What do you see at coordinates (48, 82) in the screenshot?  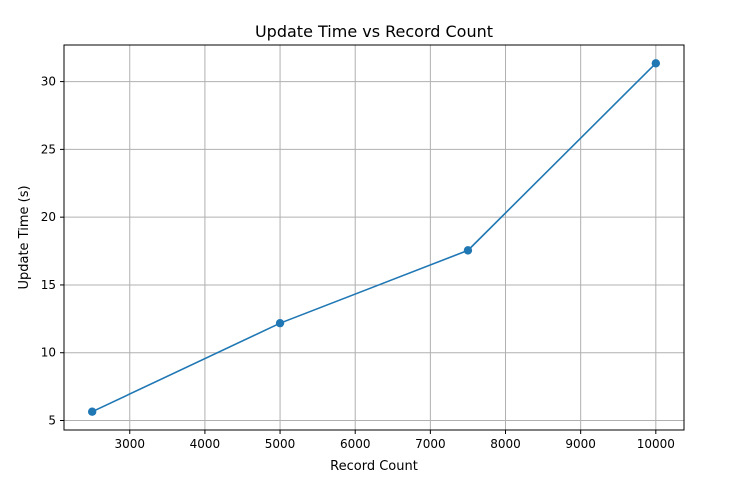 I see `y-tick-label: 30` at bounding box center [48, 82].